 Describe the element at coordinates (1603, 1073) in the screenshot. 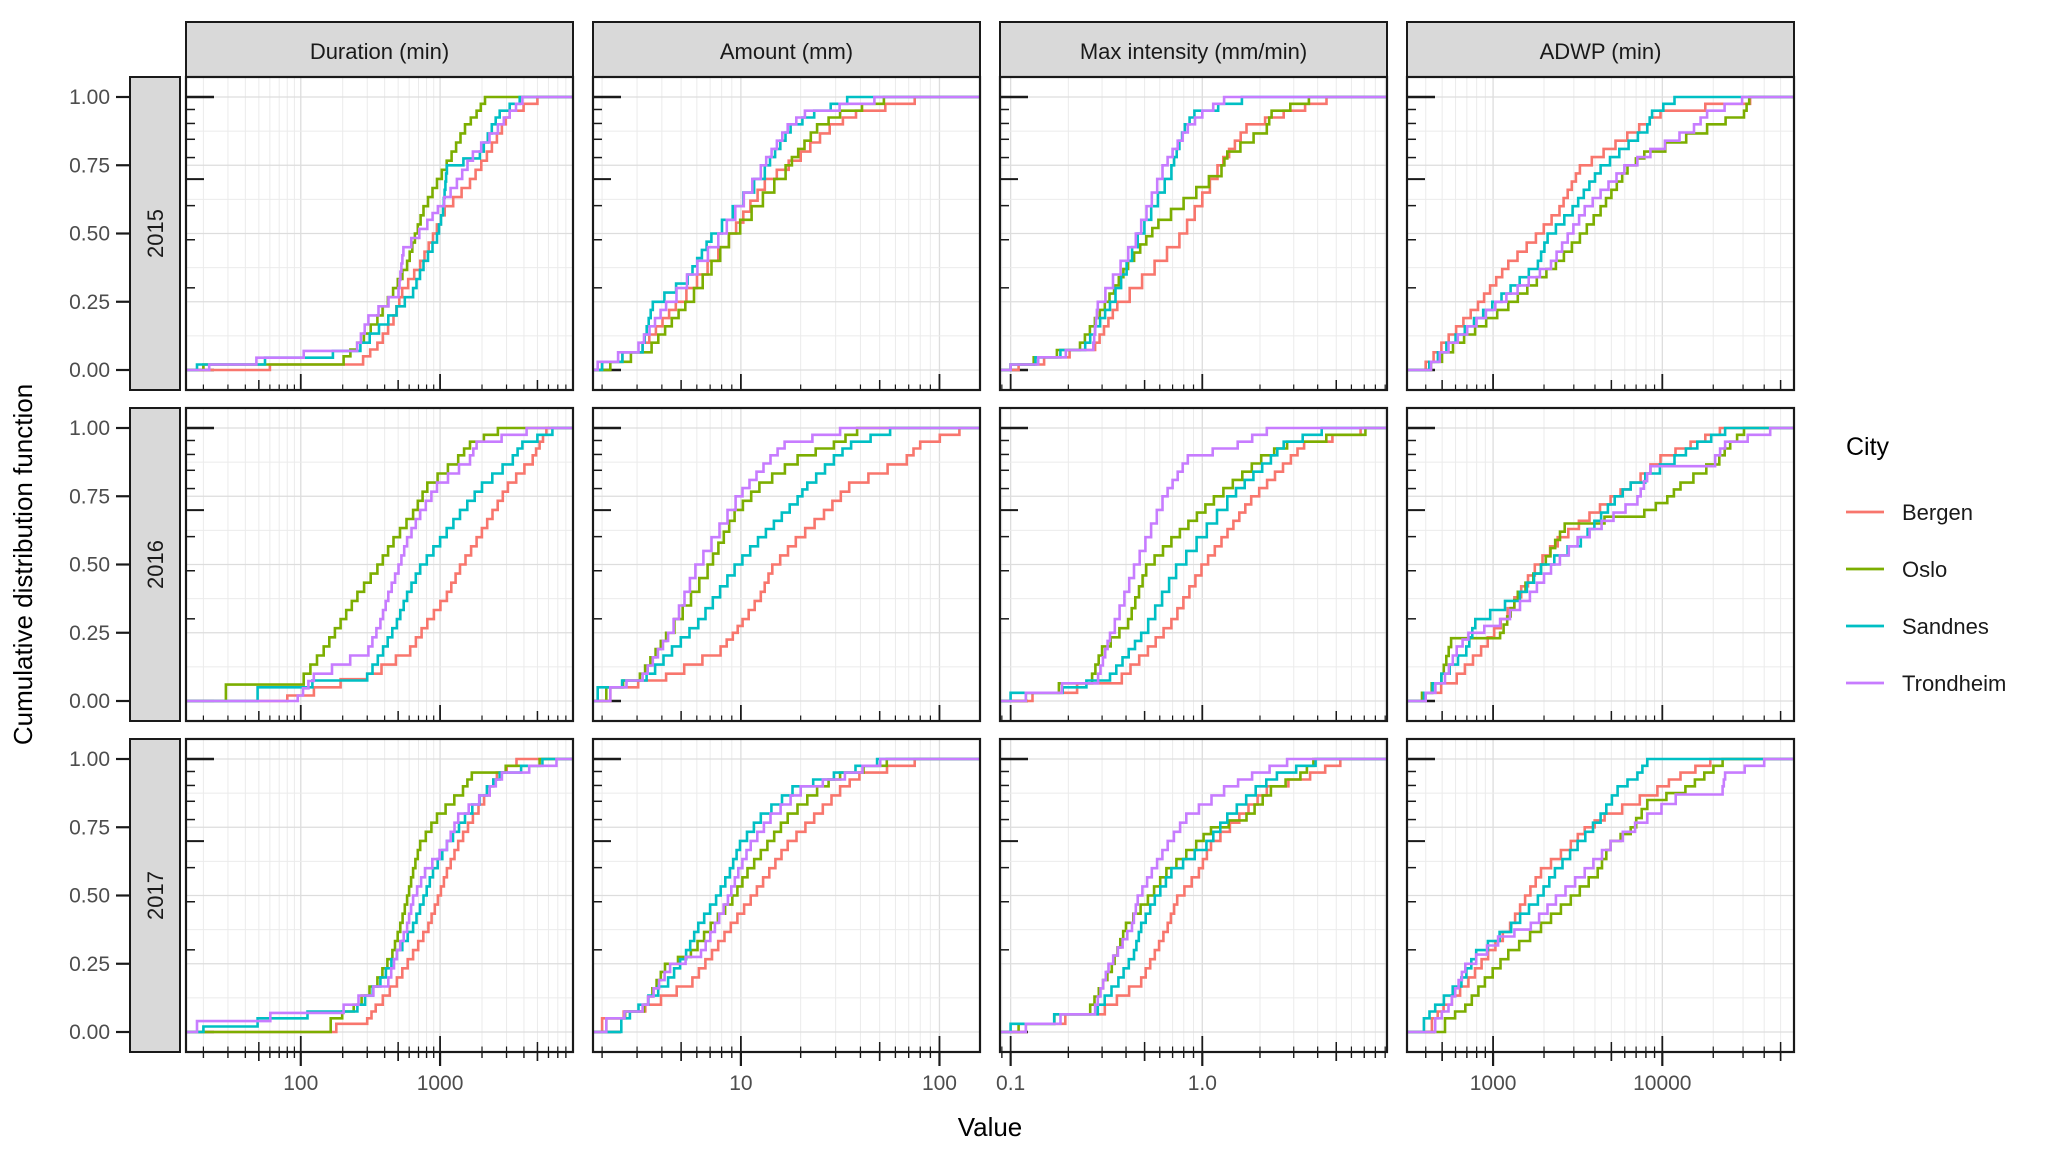

I see `x-axis-adwp: 1000 10000` at that location.